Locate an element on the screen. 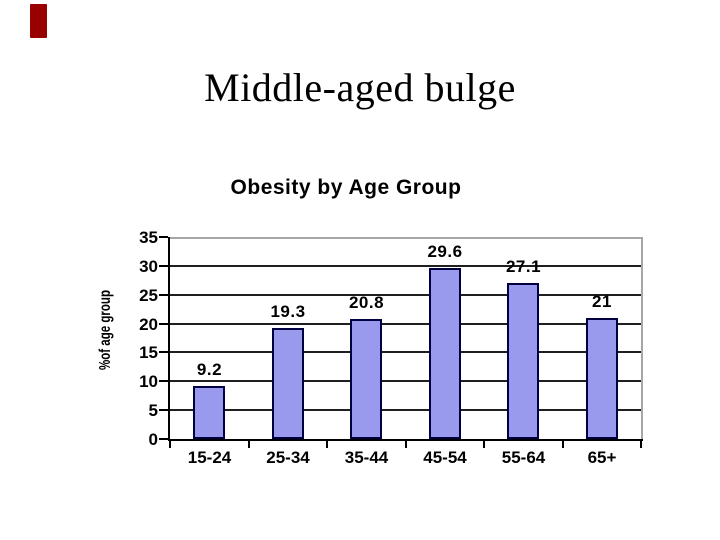 This screenshot has height=540, width=720. x-category-label-45-54: 45-54 is located at coordinates (445, 457).